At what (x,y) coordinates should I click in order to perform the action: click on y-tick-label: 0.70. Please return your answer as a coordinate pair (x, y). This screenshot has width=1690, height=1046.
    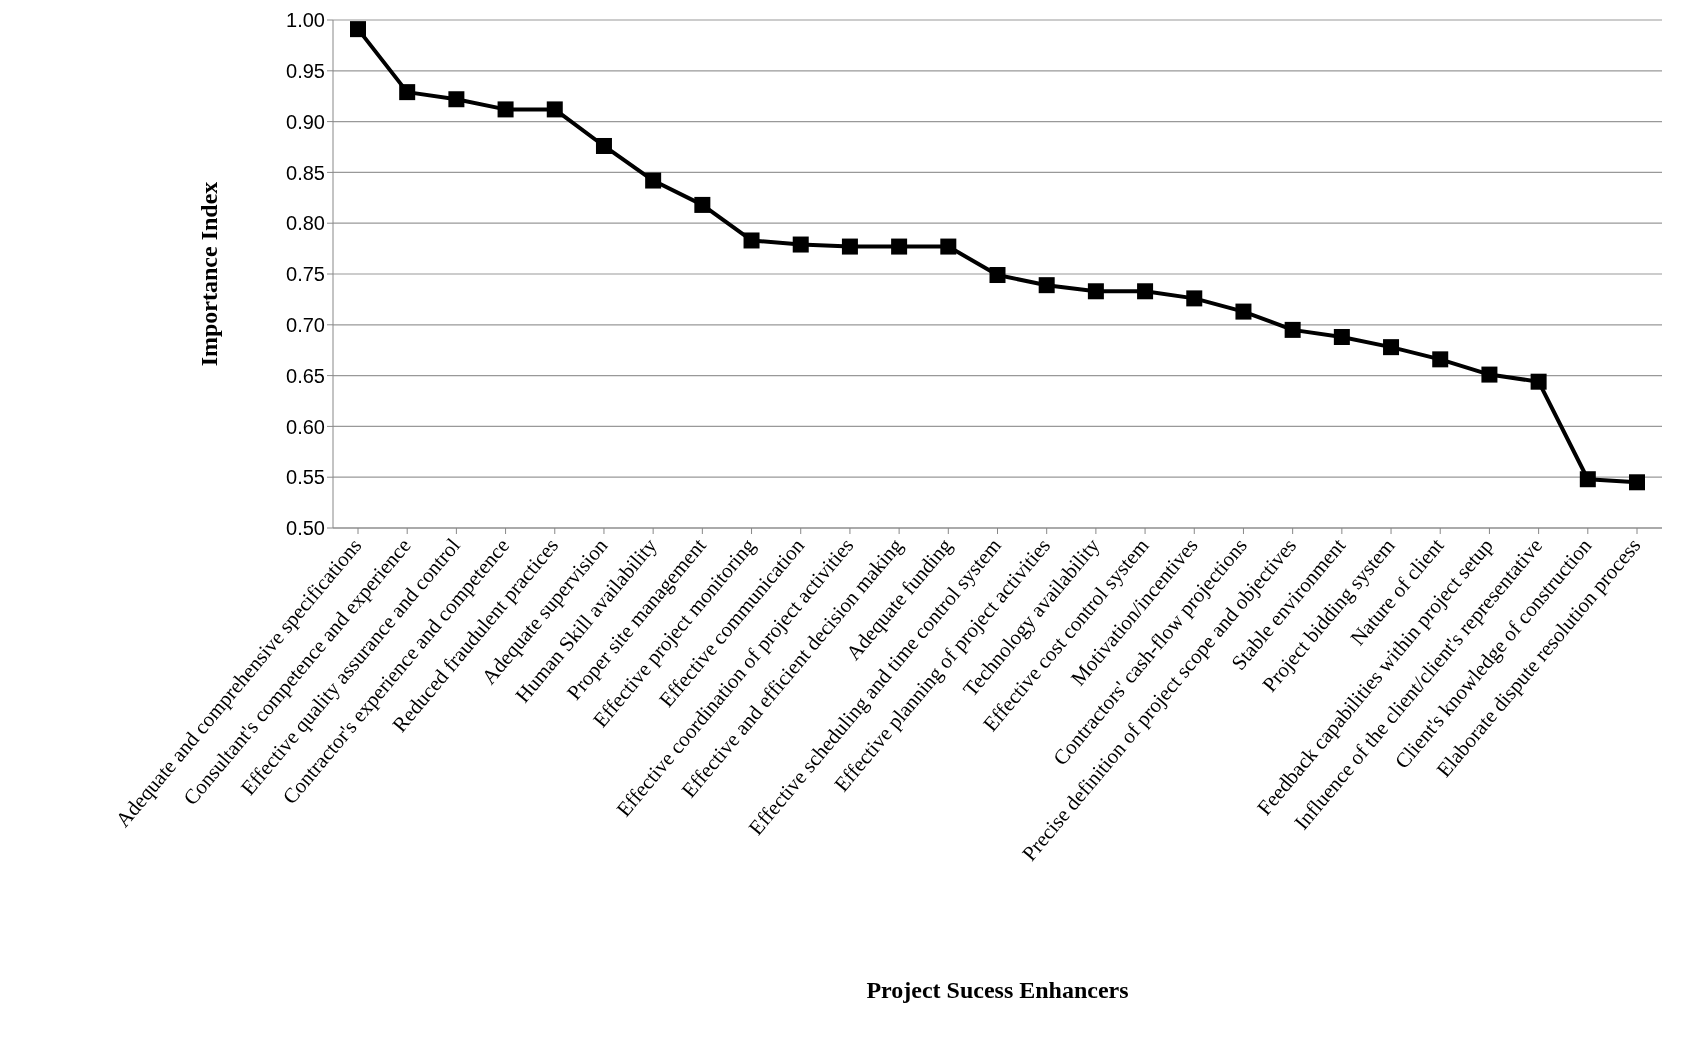
    Looking at the image, I should click on (305, 324).